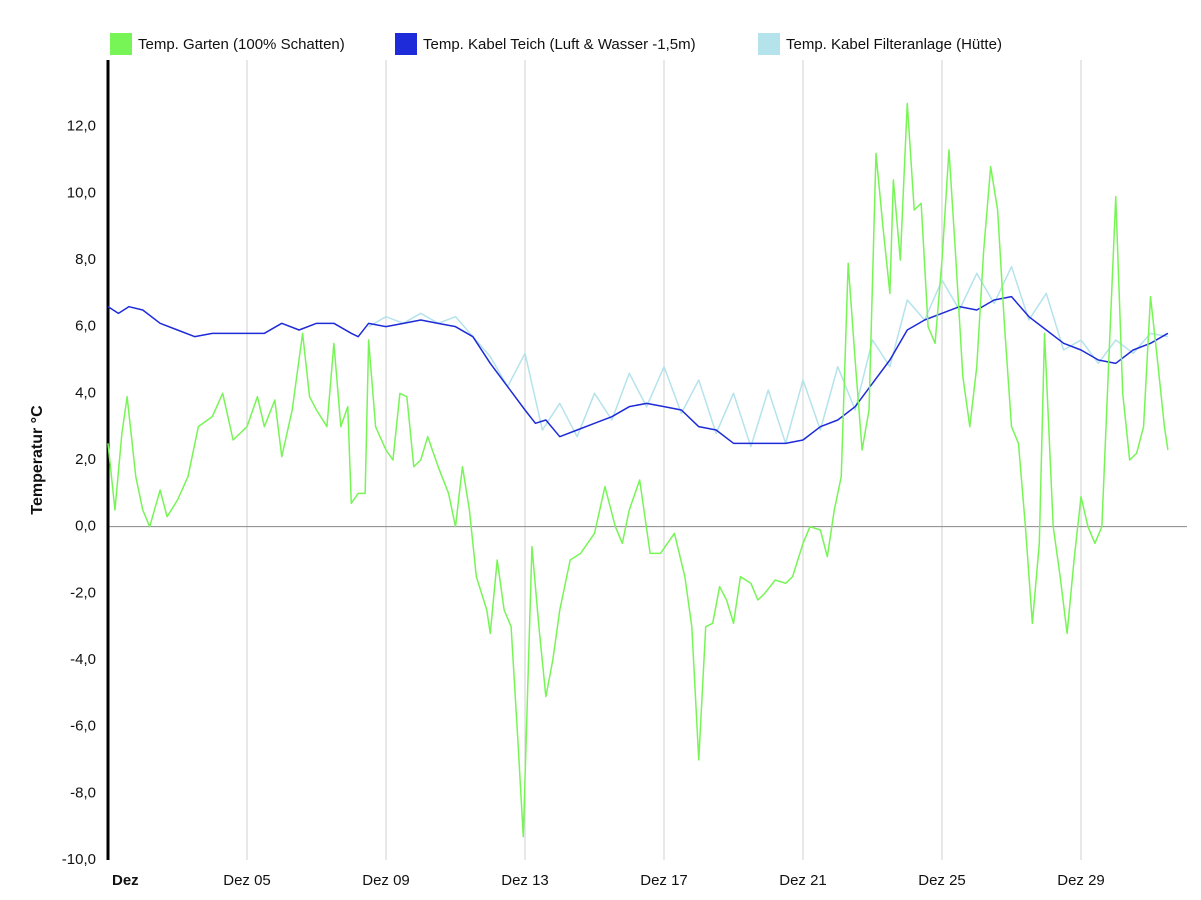 The width and height of the screenshot is (1201, 900). I want to click on y-tick-label: 10,0, so click(81, 192).